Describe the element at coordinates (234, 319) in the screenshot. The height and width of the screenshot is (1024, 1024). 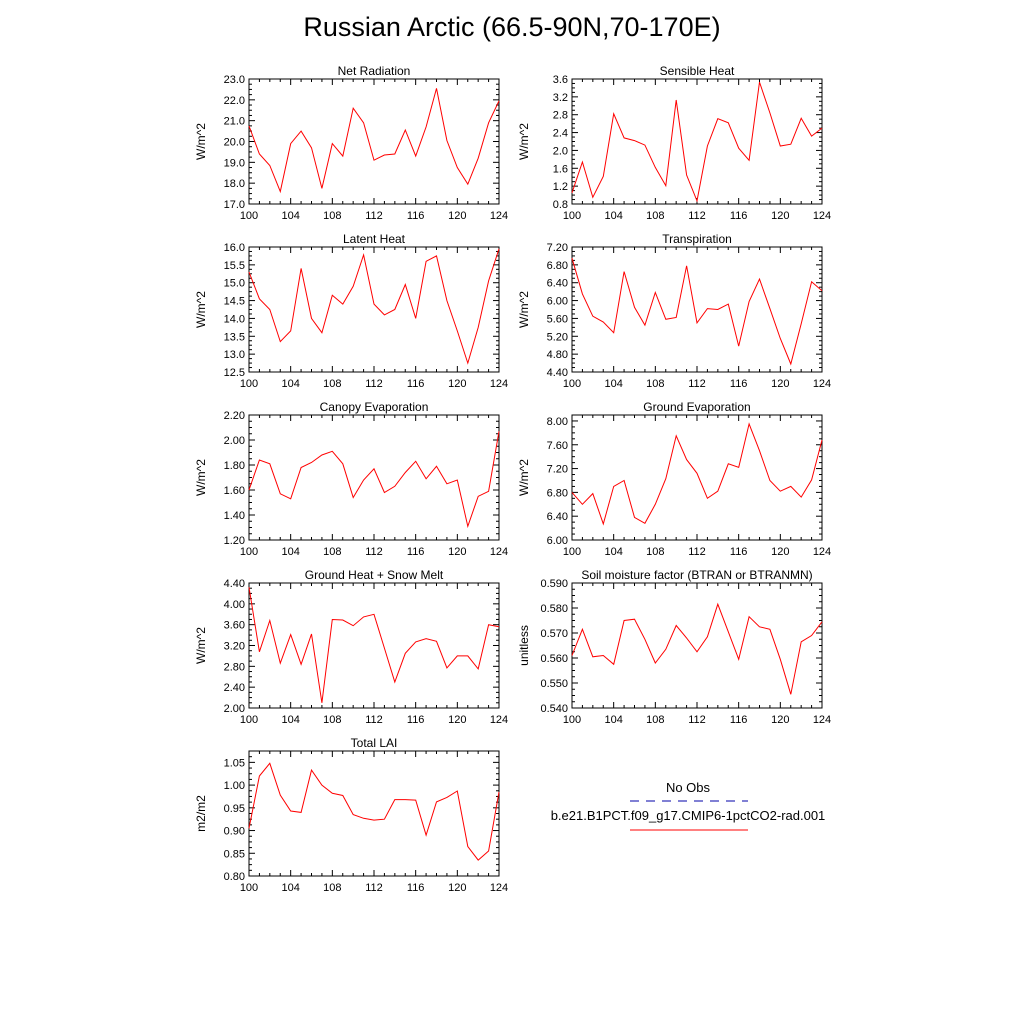
I see `panel-2-ytick-label: 14.0` at that location.